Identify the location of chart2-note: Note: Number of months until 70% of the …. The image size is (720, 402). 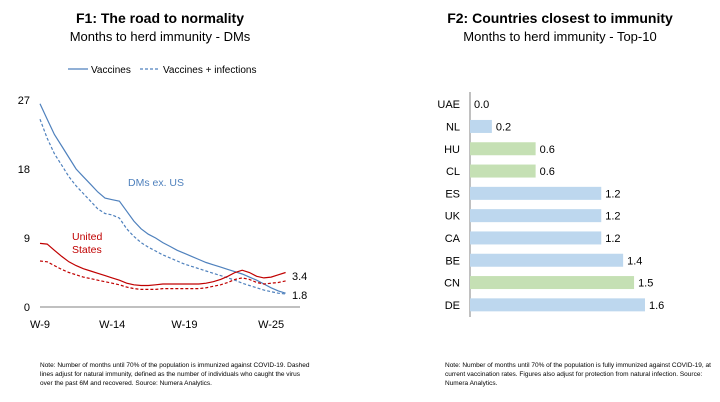
(578, 374).